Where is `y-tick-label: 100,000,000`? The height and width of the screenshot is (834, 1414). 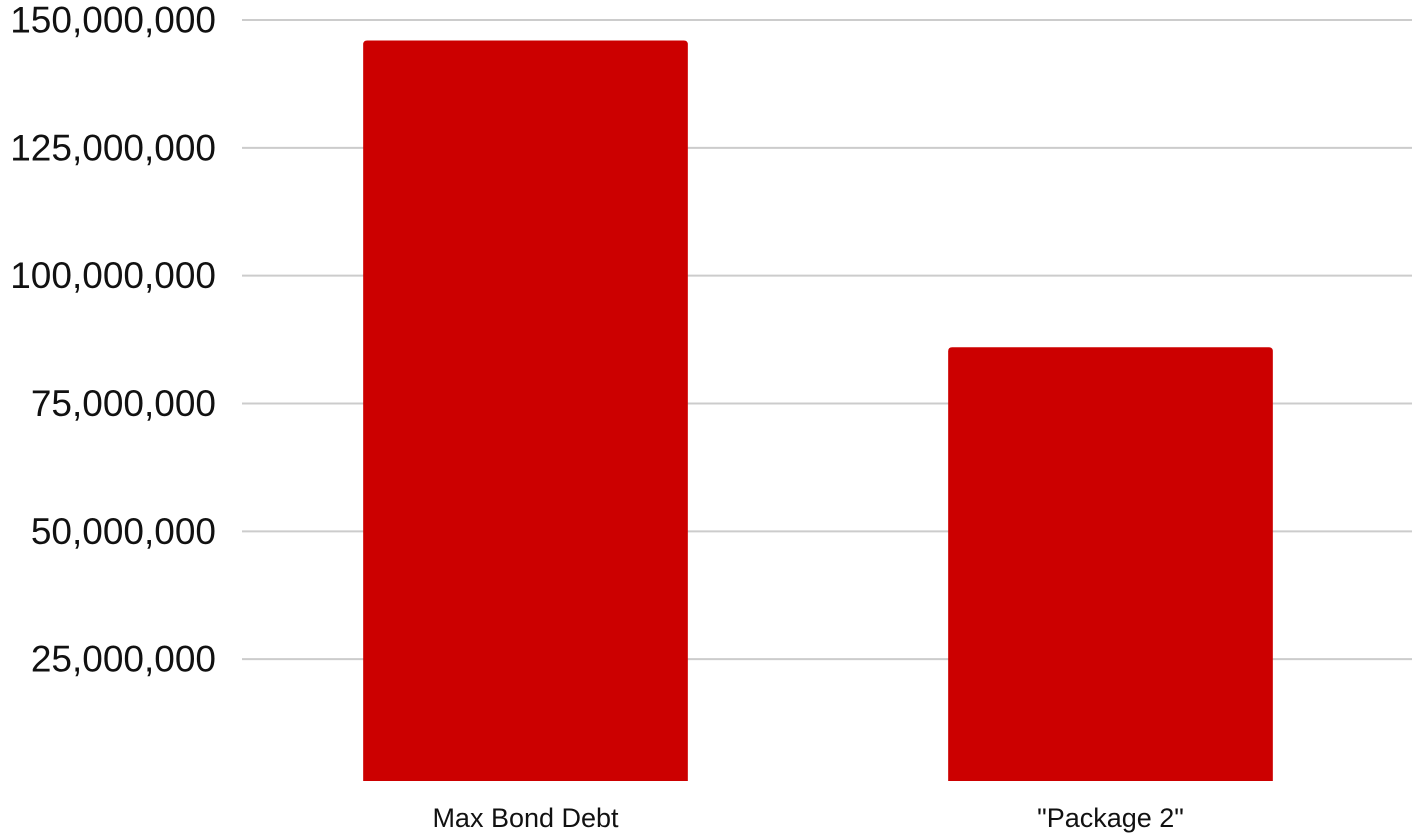 y-tick-label: 100,000,000 is located at coordinates (113, 275).